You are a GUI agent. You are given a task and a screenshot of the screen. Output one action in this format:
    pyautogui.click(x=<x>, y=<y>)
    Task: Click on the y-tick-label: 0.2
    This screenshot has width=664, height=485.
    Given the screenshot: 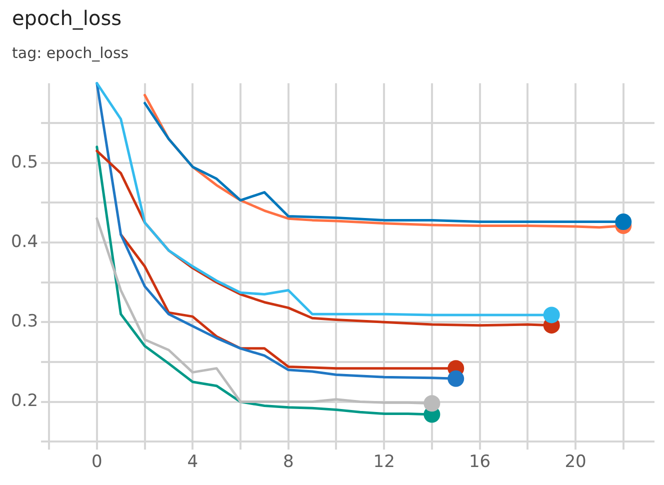 What is the action you would take?
    pyautogui.click(x=24, y=401)
    